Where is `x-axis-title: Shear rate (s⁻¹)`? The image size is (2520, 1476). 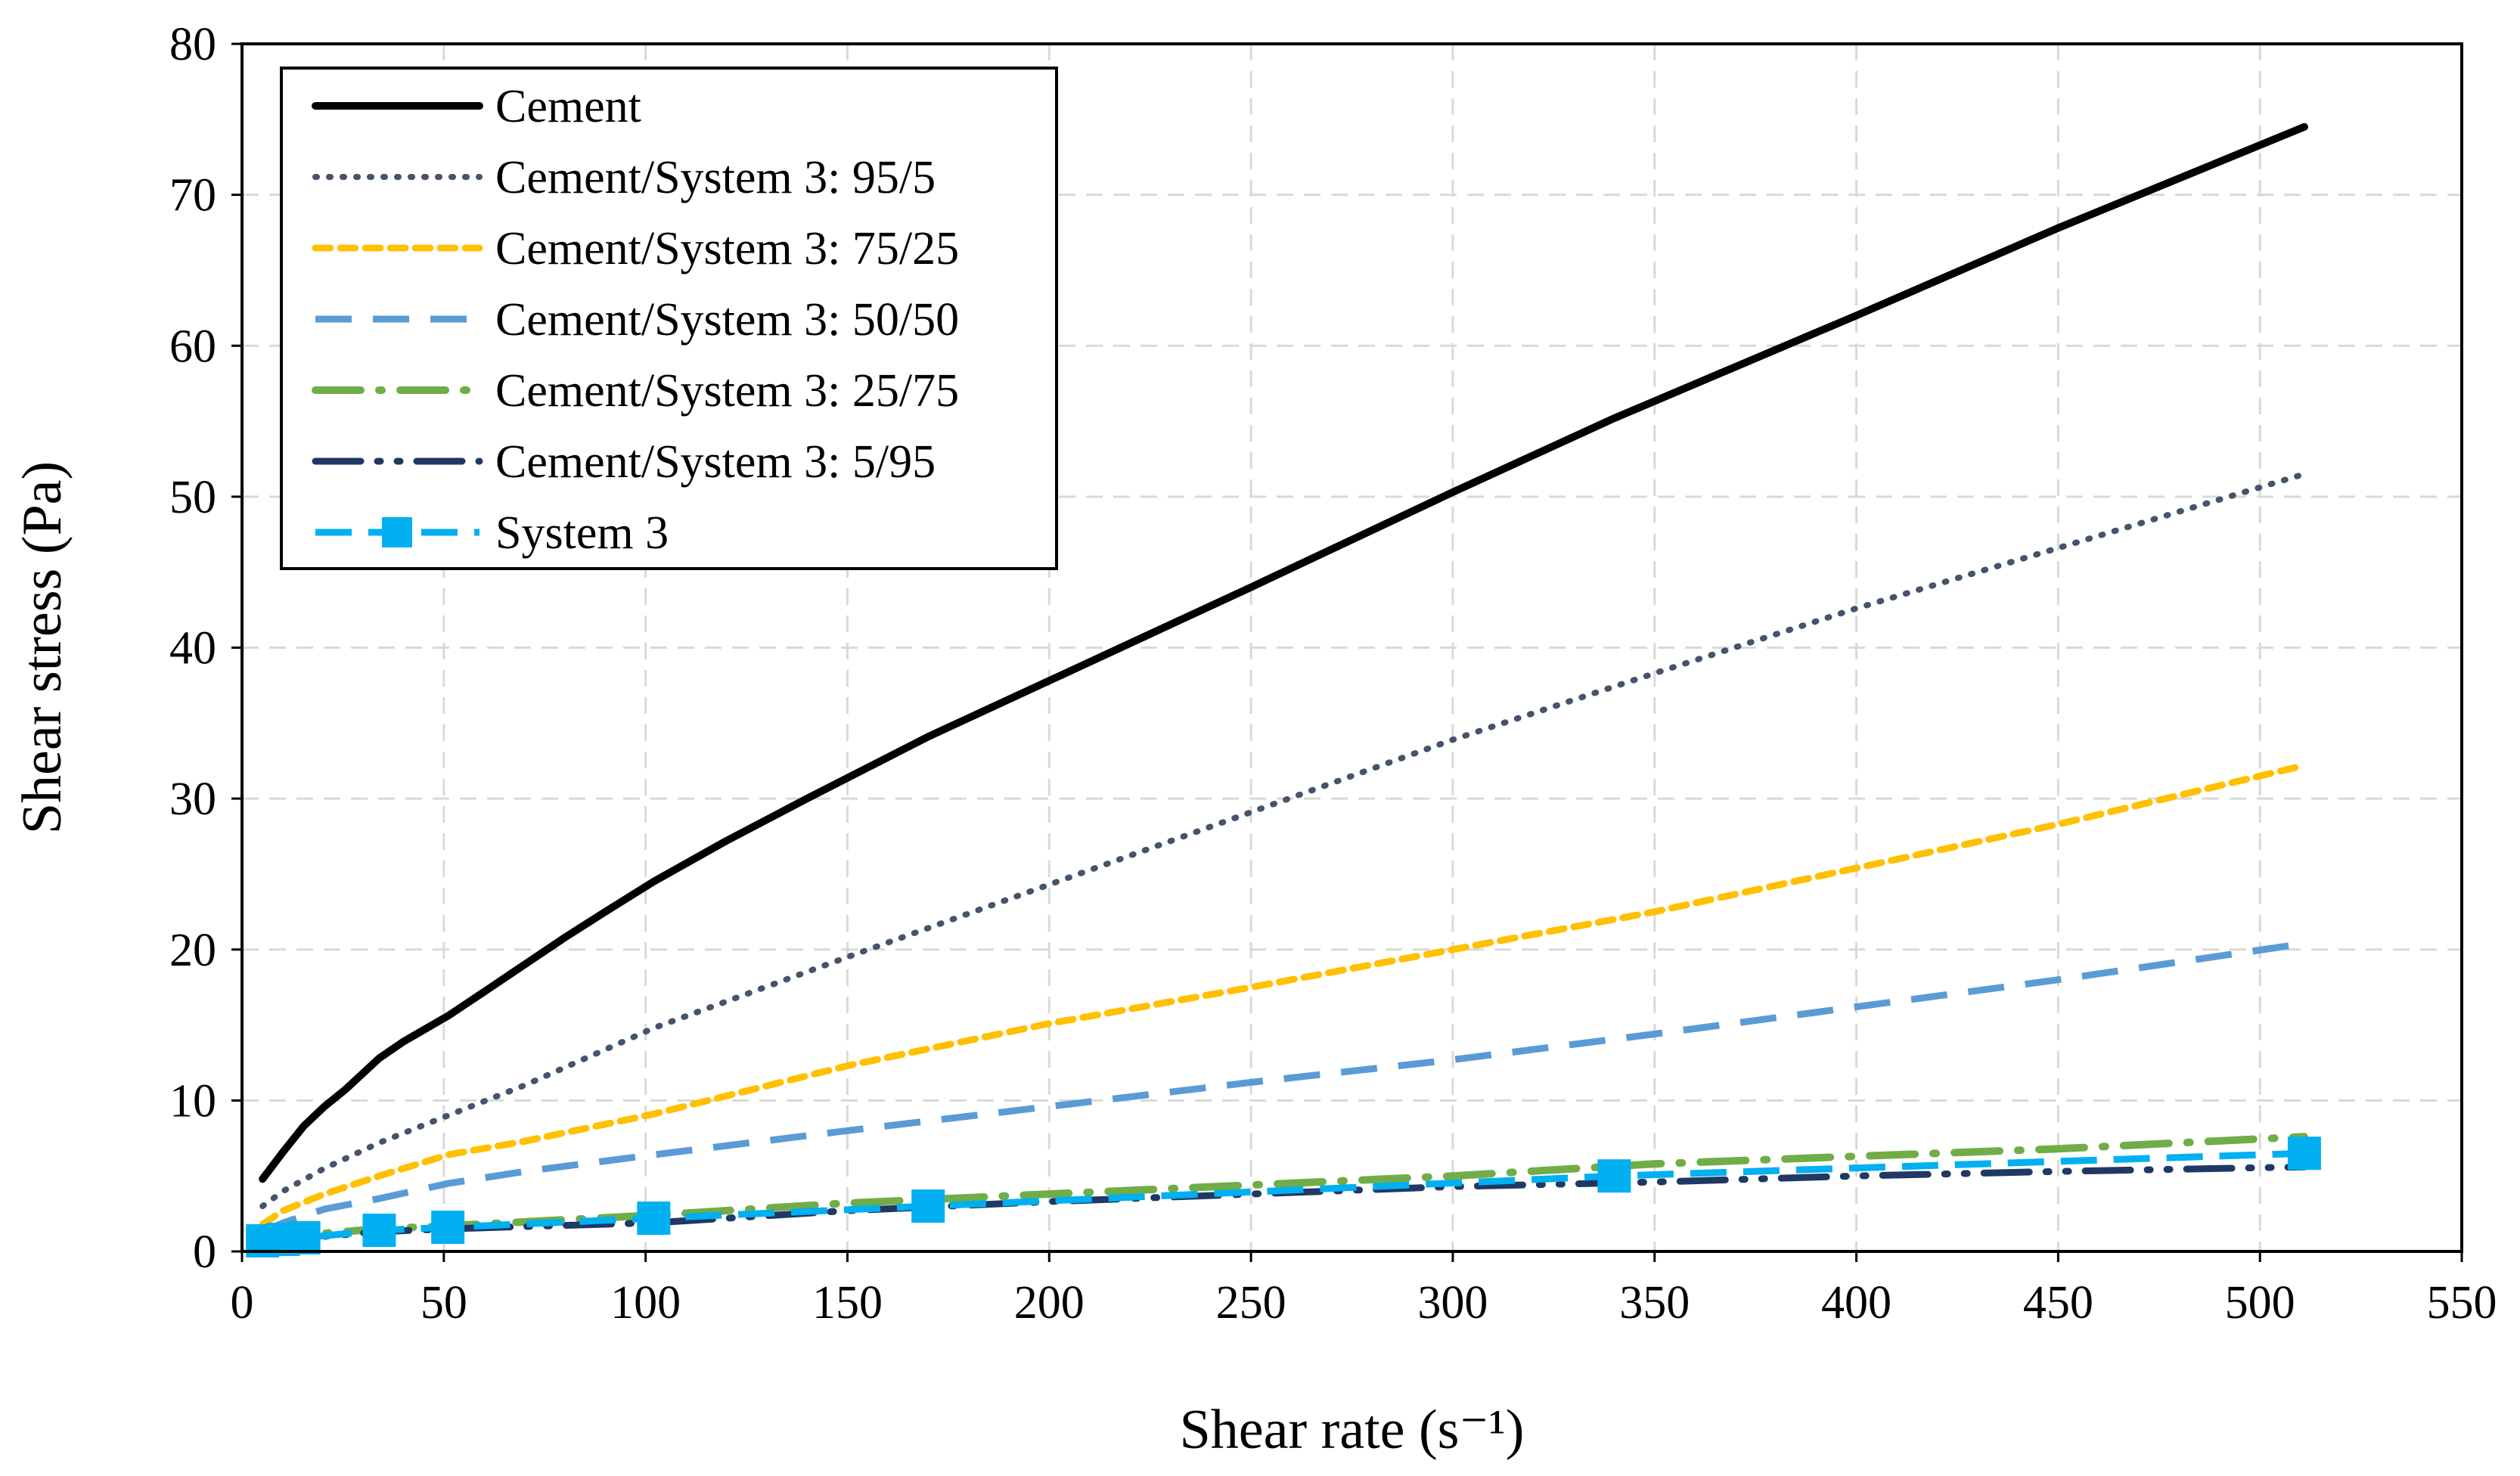 x-axis-title: Shear rate (s⁻¹) is located at coordinates (1352, 1430).